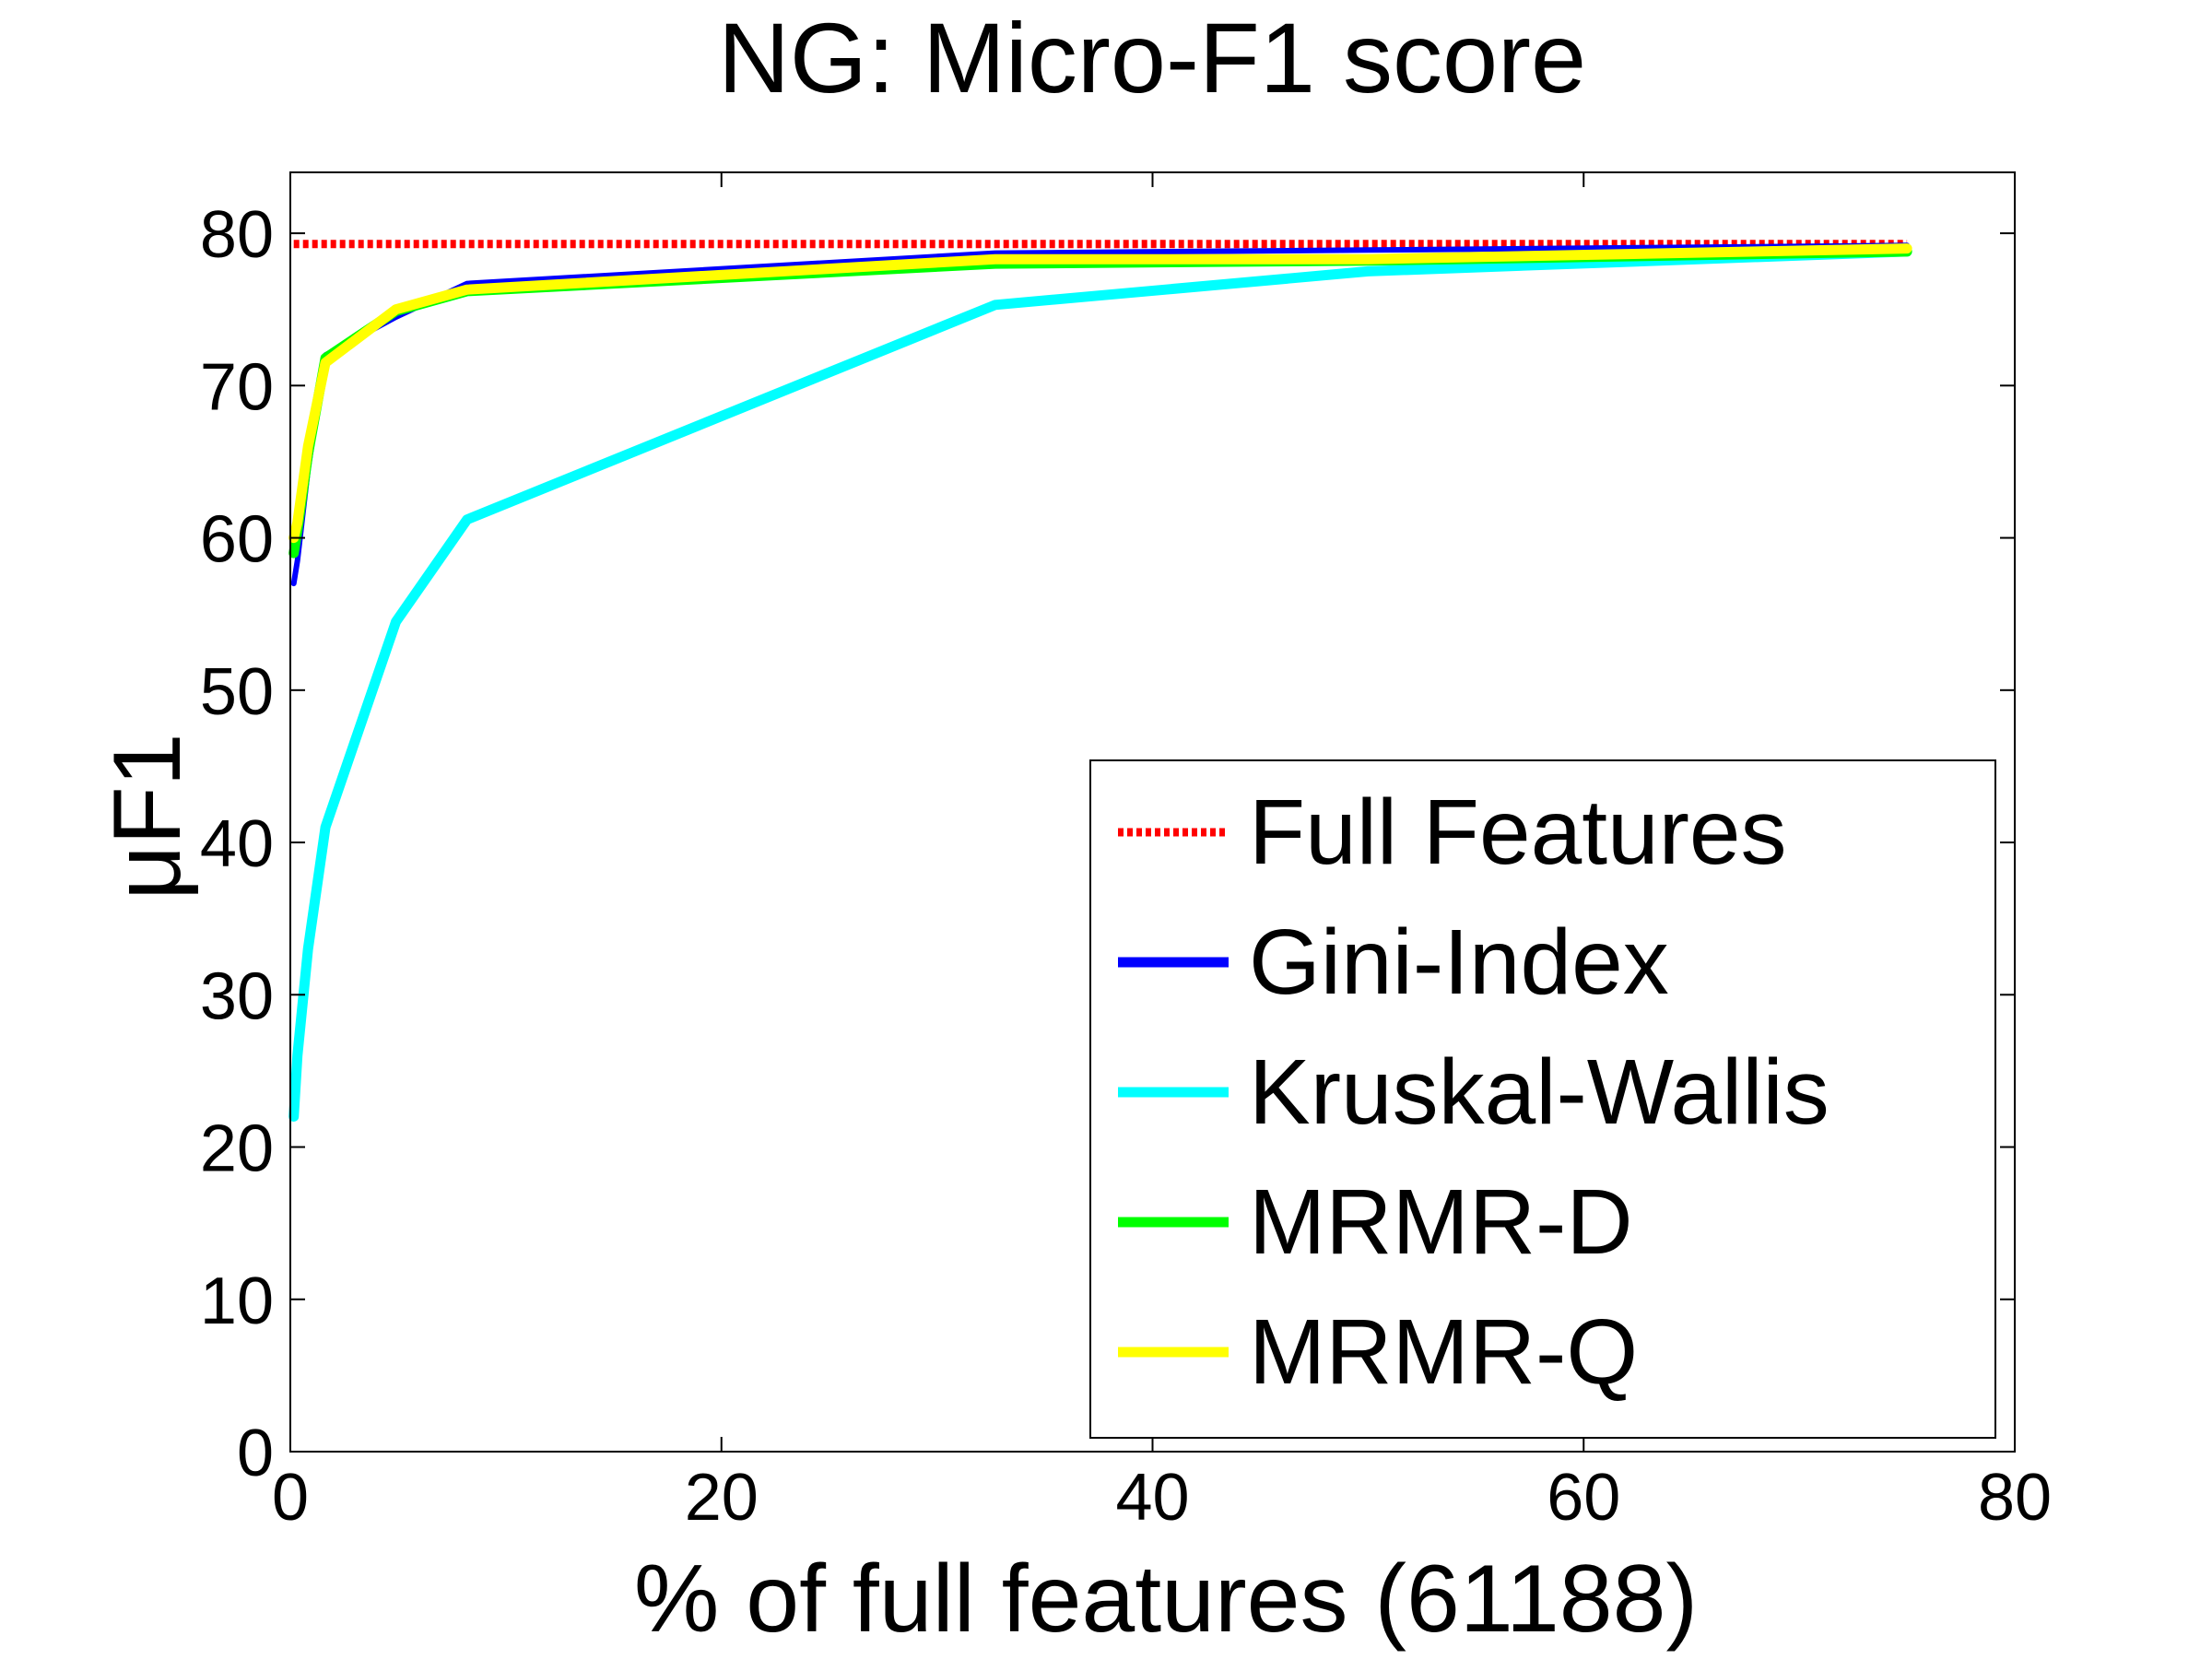  I want to click on chart-title: NG: Micro-F1 score, so click(1152, 57).